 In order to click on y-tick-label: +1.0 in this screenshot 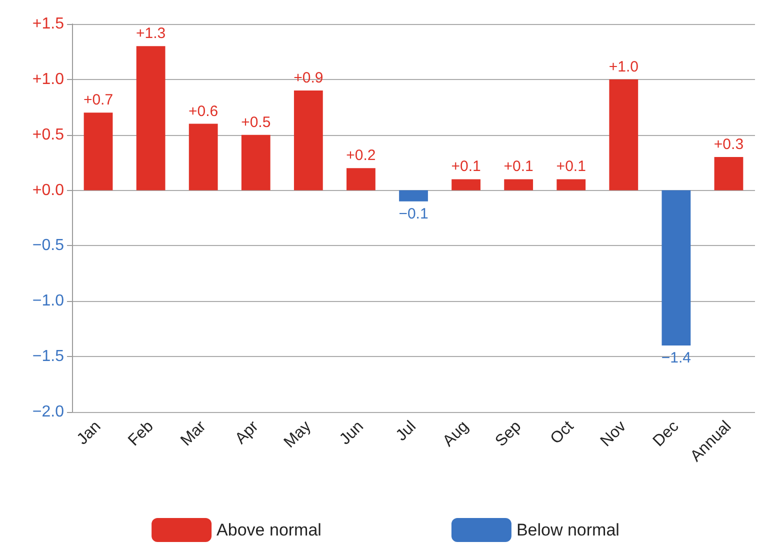, I will do `click(48, 79)`.